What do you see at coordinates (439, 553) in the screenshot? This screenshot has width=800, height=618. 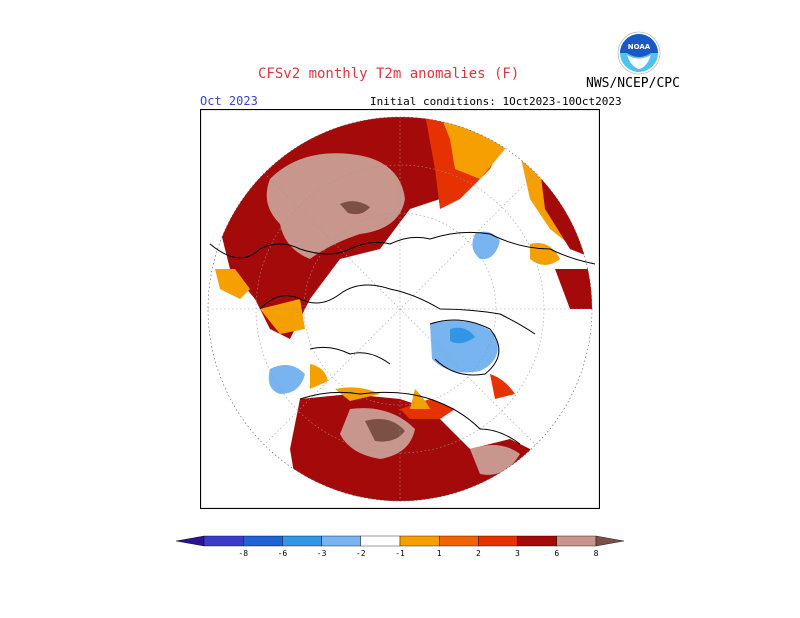 I see `legend-tick-label: 1` at bounding box center [439, 553].